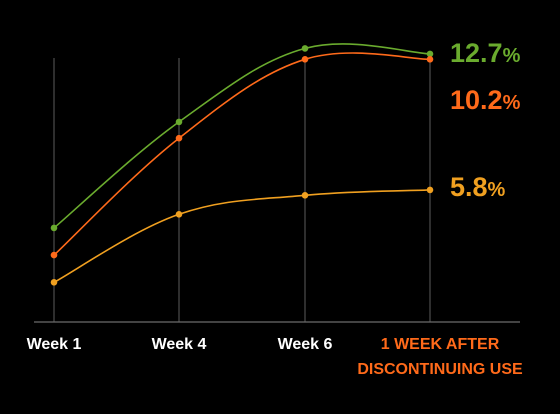 The height and width of the screenshot is (414, 560). I want to click on series-1-end-label: 12.7%, so click(485, 53).